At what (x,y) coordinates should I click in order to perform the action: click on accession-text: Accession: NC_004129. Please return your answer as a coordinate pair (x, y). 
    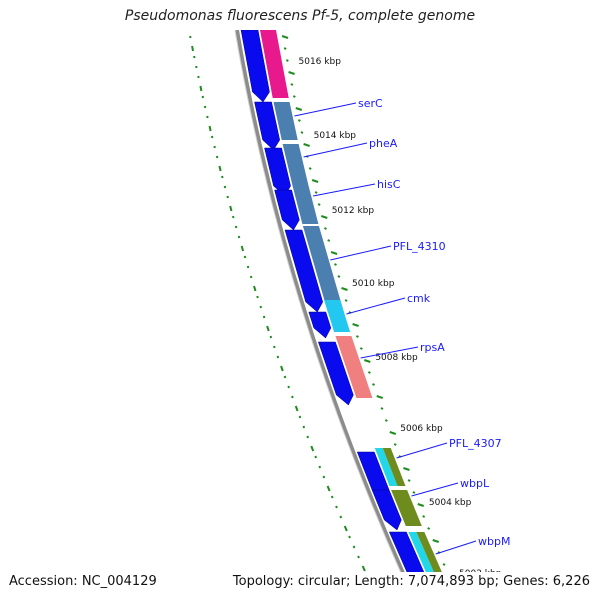
    Looking at the image, I should click on (83, 581).